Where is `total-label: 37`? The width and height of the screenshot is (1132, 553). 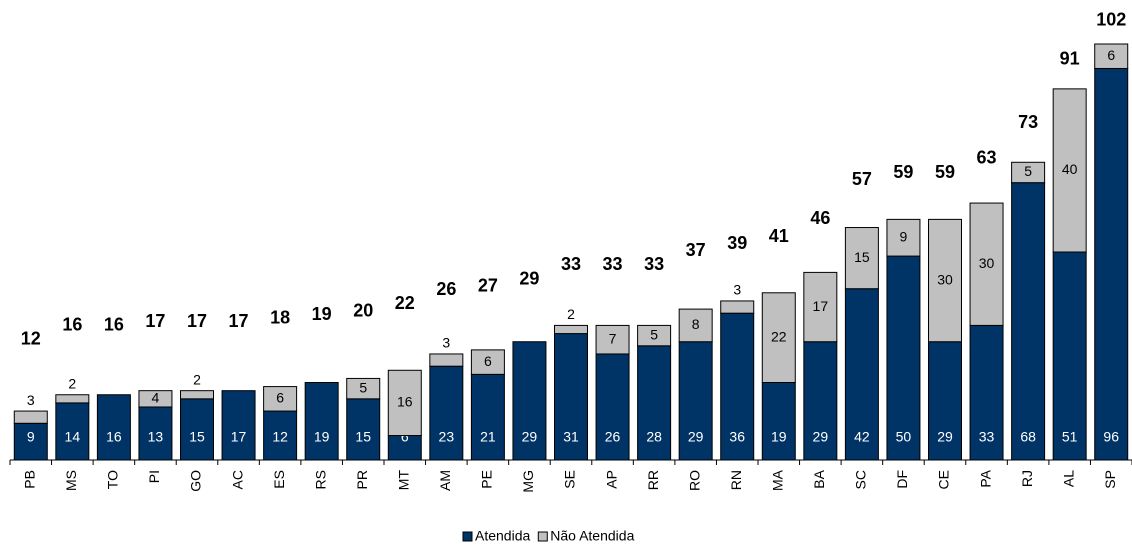
total-label: 37 is located at coordinates (696, 250).